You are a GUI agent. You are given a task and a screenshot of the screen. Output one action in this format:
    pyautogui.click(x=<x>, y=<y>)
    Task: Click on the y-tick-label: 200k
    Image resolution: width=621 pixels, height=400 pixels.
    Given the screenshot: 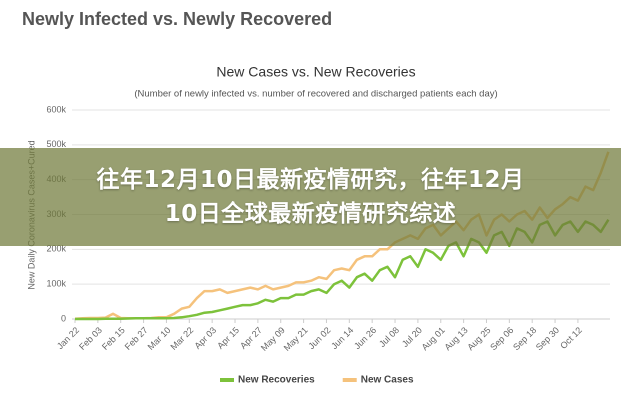 What is the action you would take?
    pyautogui.click(x=56, y=249)
    